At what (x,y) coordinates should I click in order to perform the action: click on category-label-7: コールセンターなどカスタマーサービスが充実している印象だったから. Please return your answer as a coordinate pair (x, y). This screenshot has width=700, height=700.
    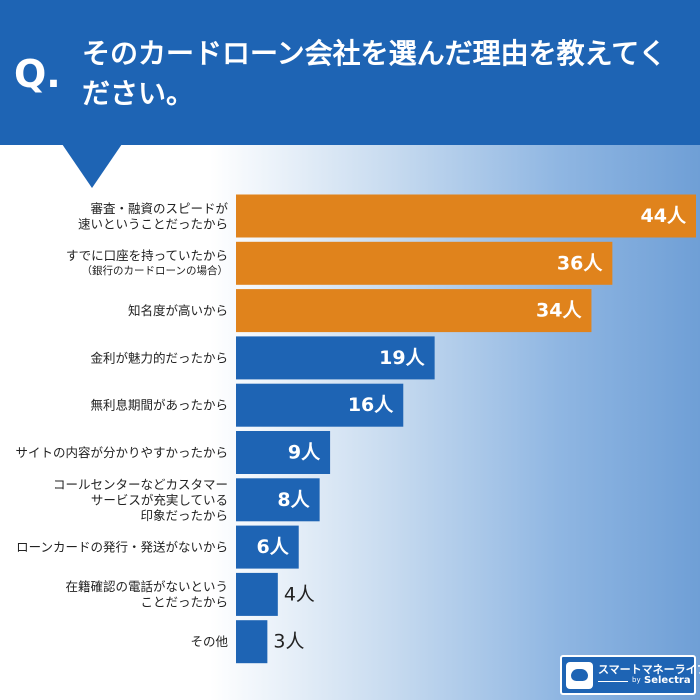
    Looking at the image, I should click on (140, 500).